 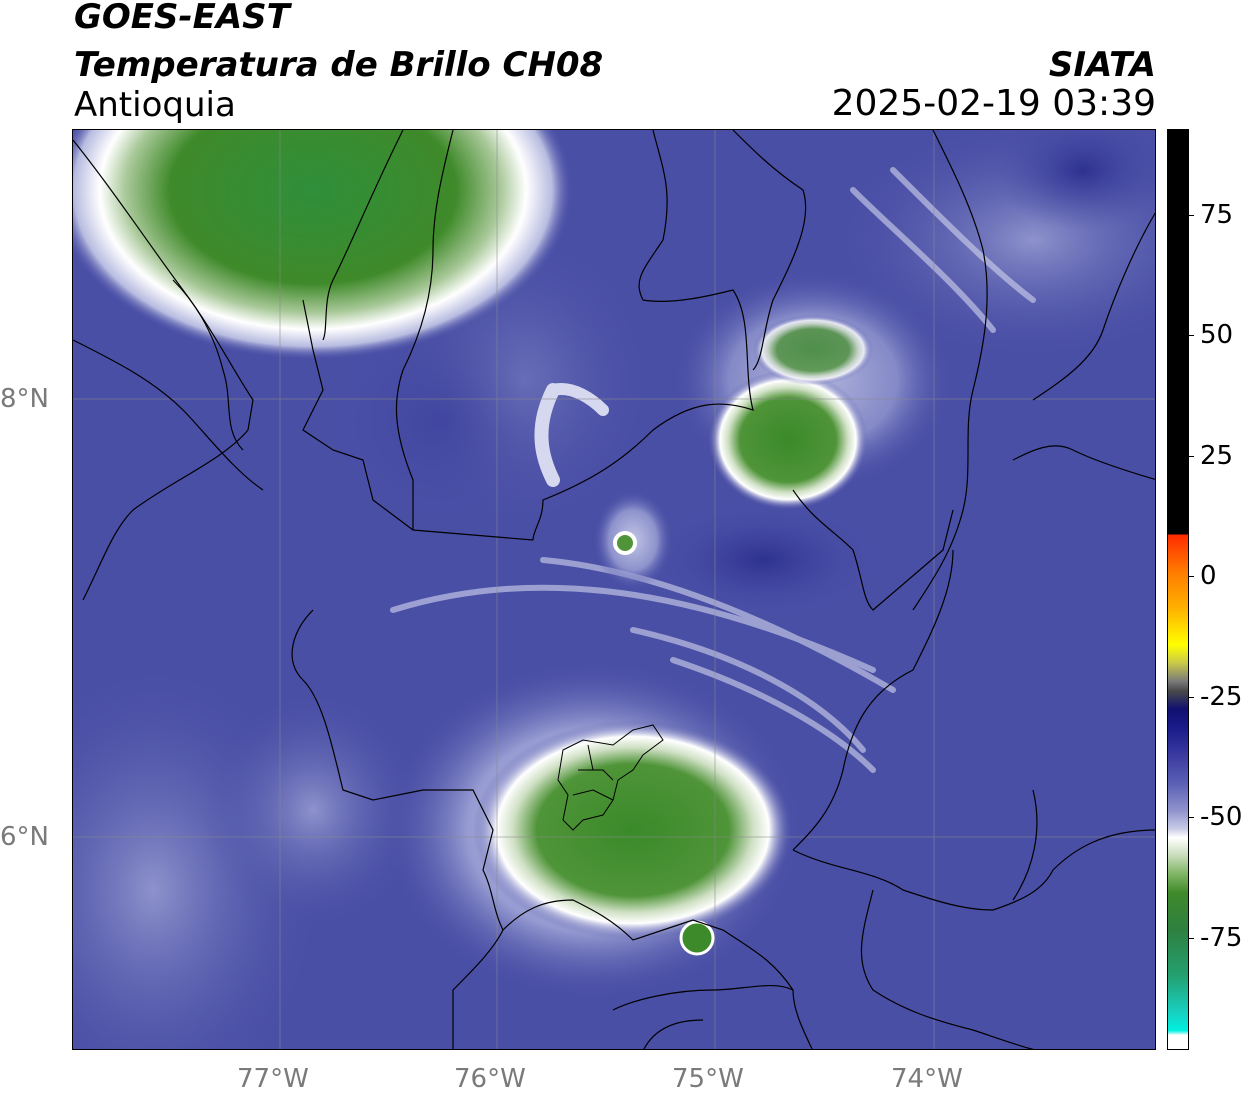 What do you see at coordinates (813, 350) in the screenshot?
I see `convective-cell-east-upper` at bounding box center [813, 350].